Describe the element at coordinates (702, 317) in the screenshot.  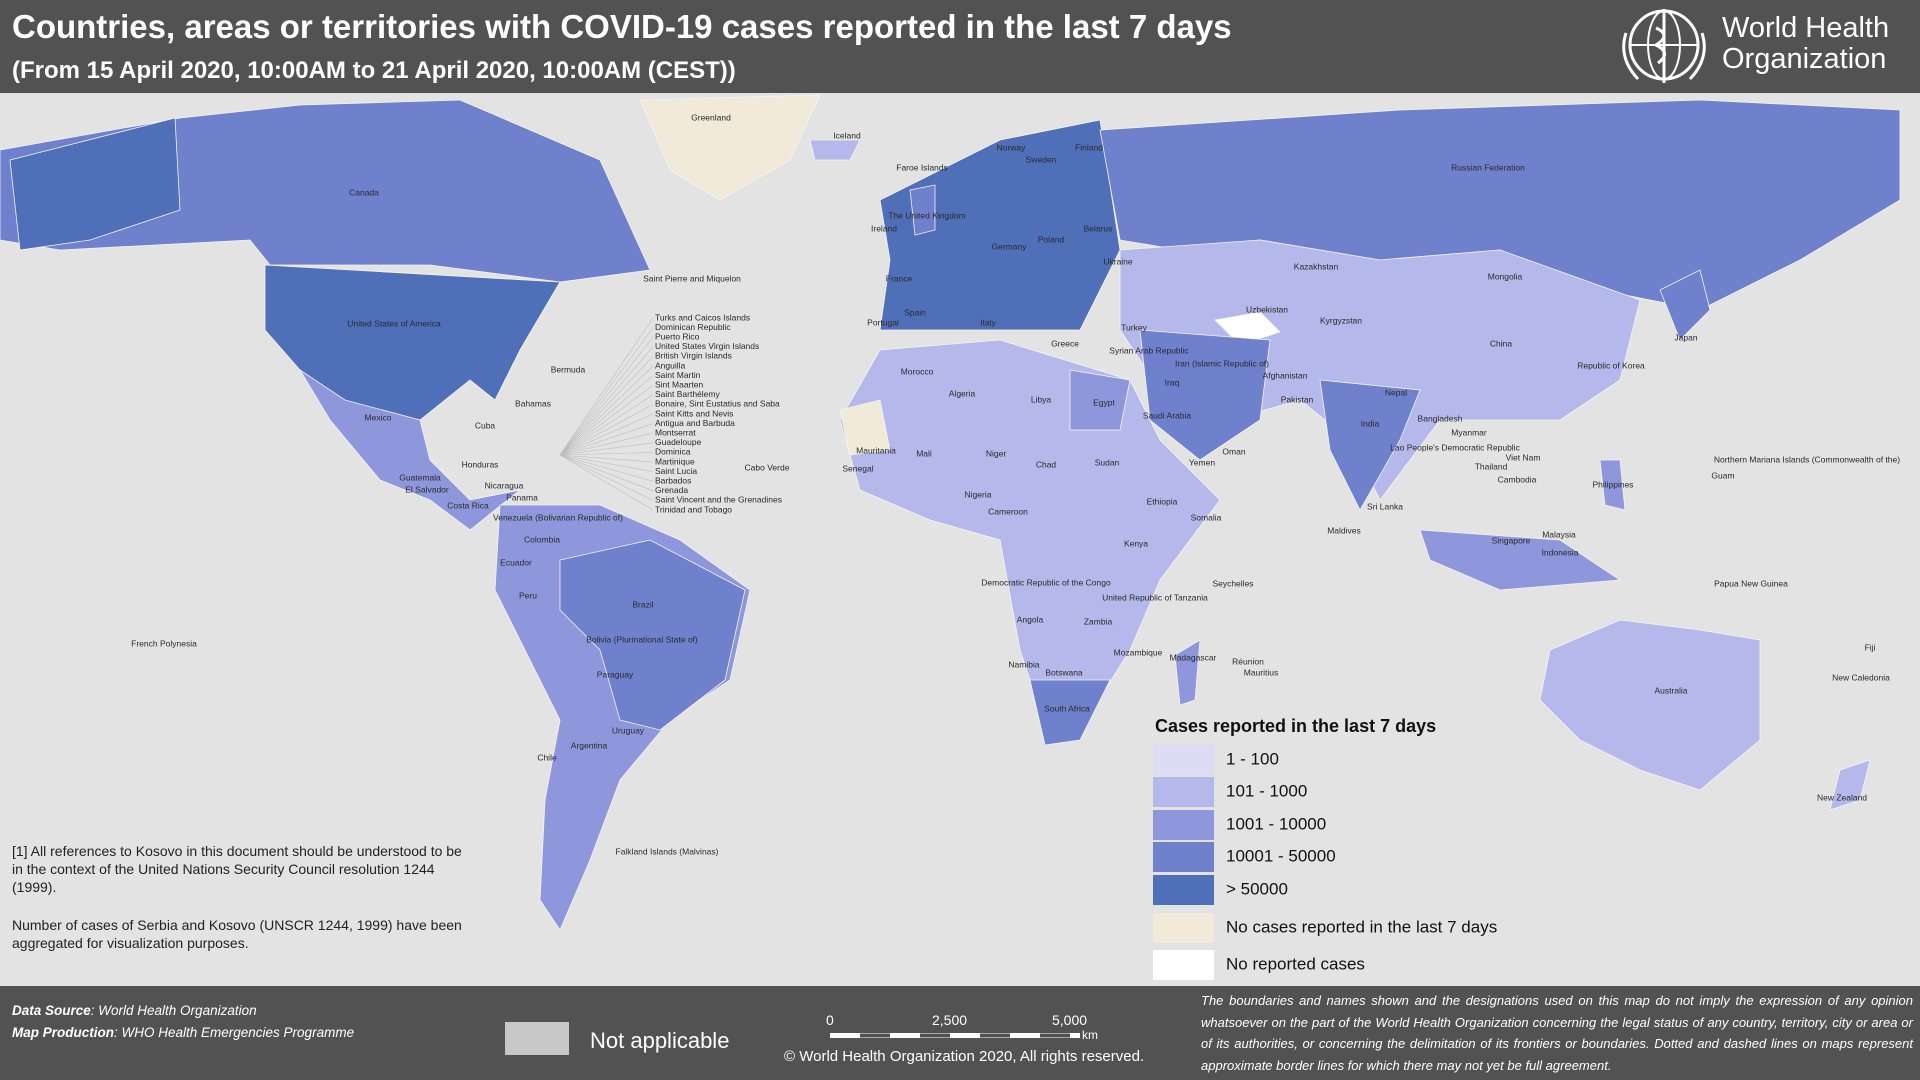
I see `country-label: Turks and Caicos Islands` at that location.